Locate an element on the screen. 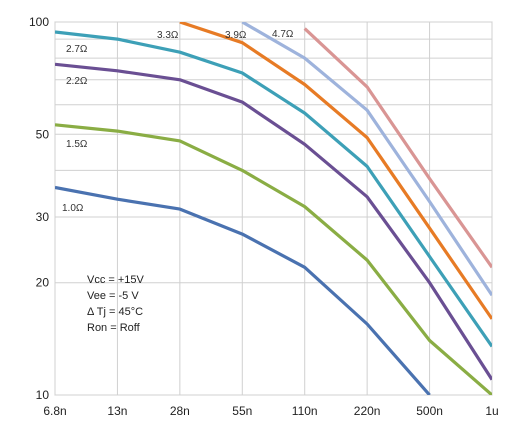 The height and width of the screenshot is (430, 510). x-tick-label: 28n is located at coordinates (180, 411).